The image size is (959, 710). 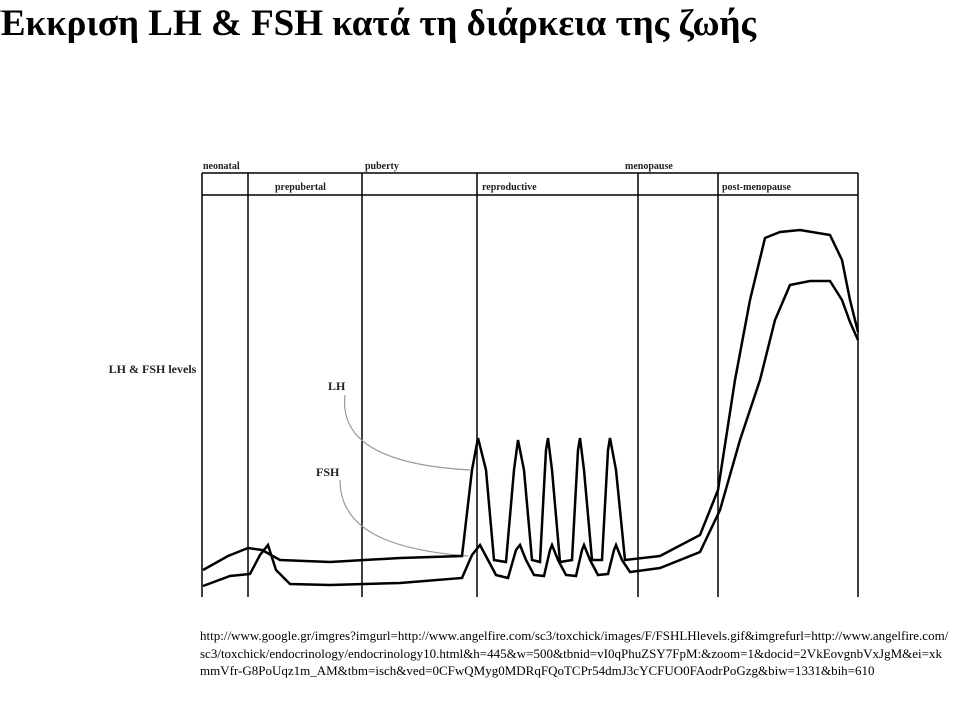 I want to click on phase-label: neonatal, so click(x=221, y=166).